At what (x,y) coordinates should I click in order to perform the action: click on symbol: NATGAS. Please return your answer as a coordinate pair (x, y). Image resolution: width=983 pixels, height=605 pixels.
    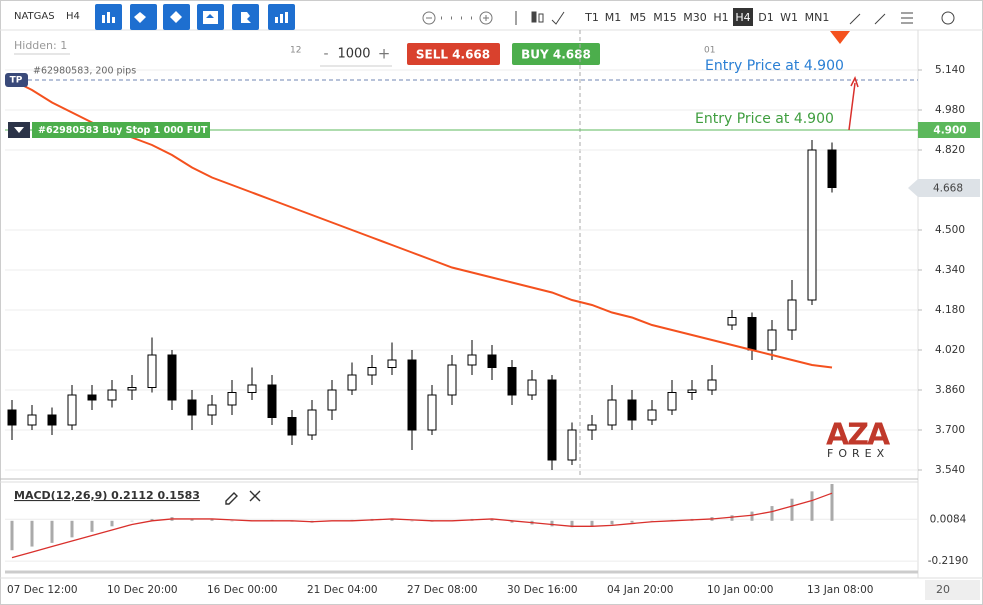
    Looking at the image, I should click on (34, 16).